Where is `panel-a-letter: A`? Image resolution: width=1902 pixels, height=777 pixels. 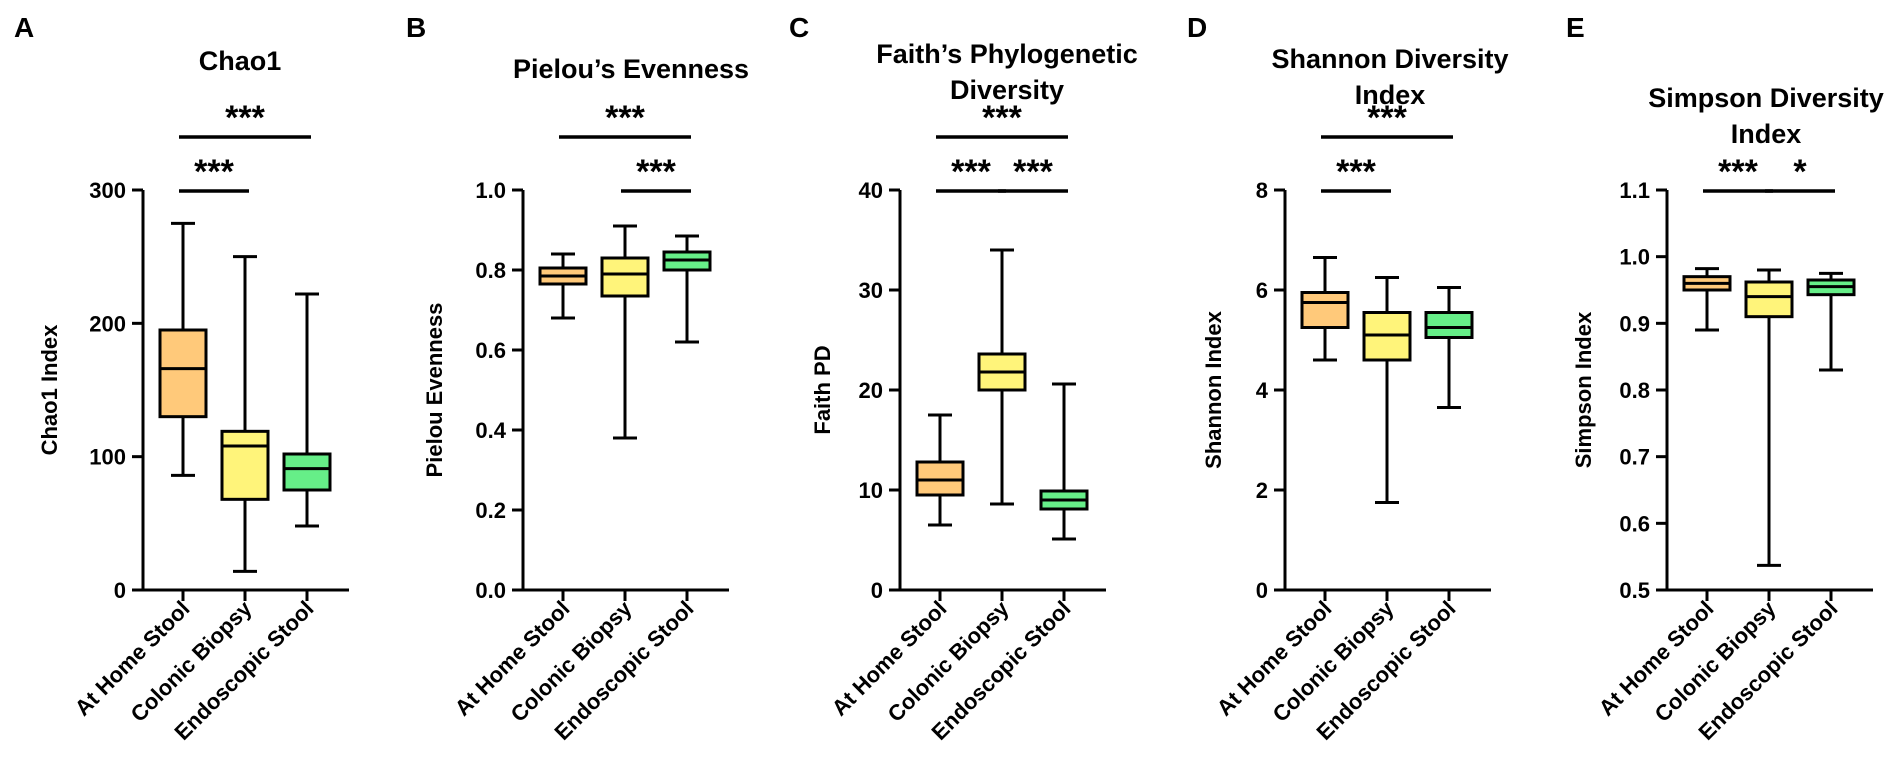 panel-a-letter: A is located at coordinates (24, 27).